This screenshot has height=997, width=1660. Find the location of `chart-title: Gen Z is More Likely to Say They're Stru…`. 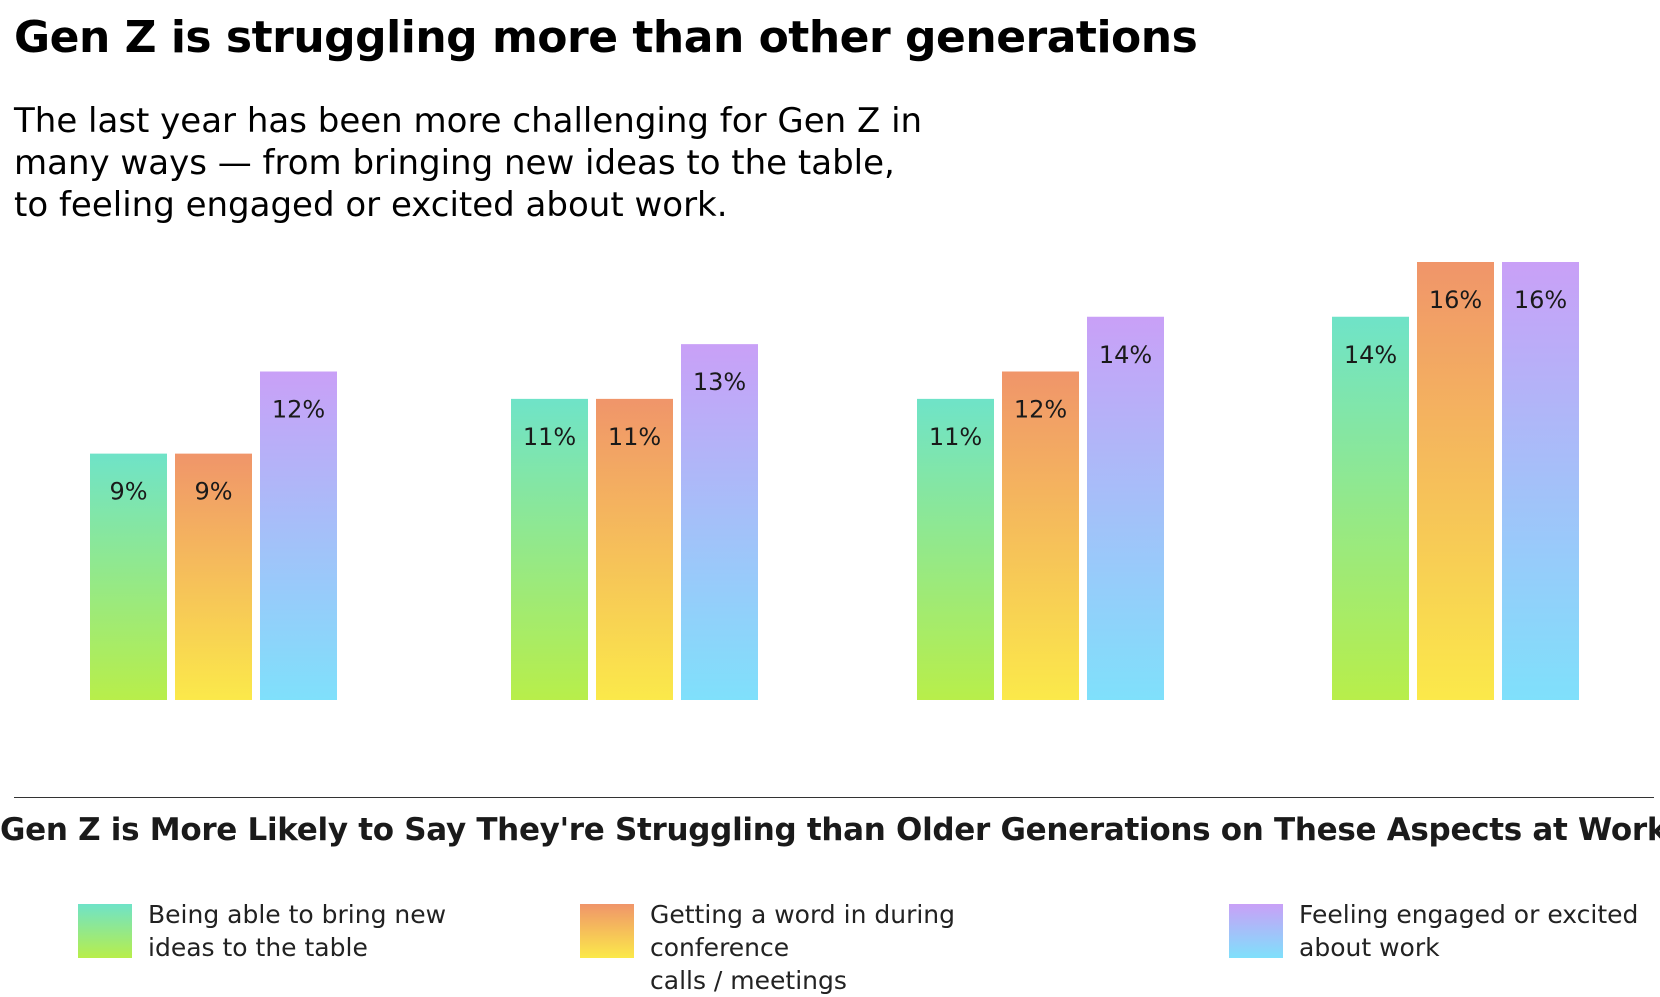

chart-title: Gen Z is More Likely to Say They're Stru… is located at coordinates (830, 830).